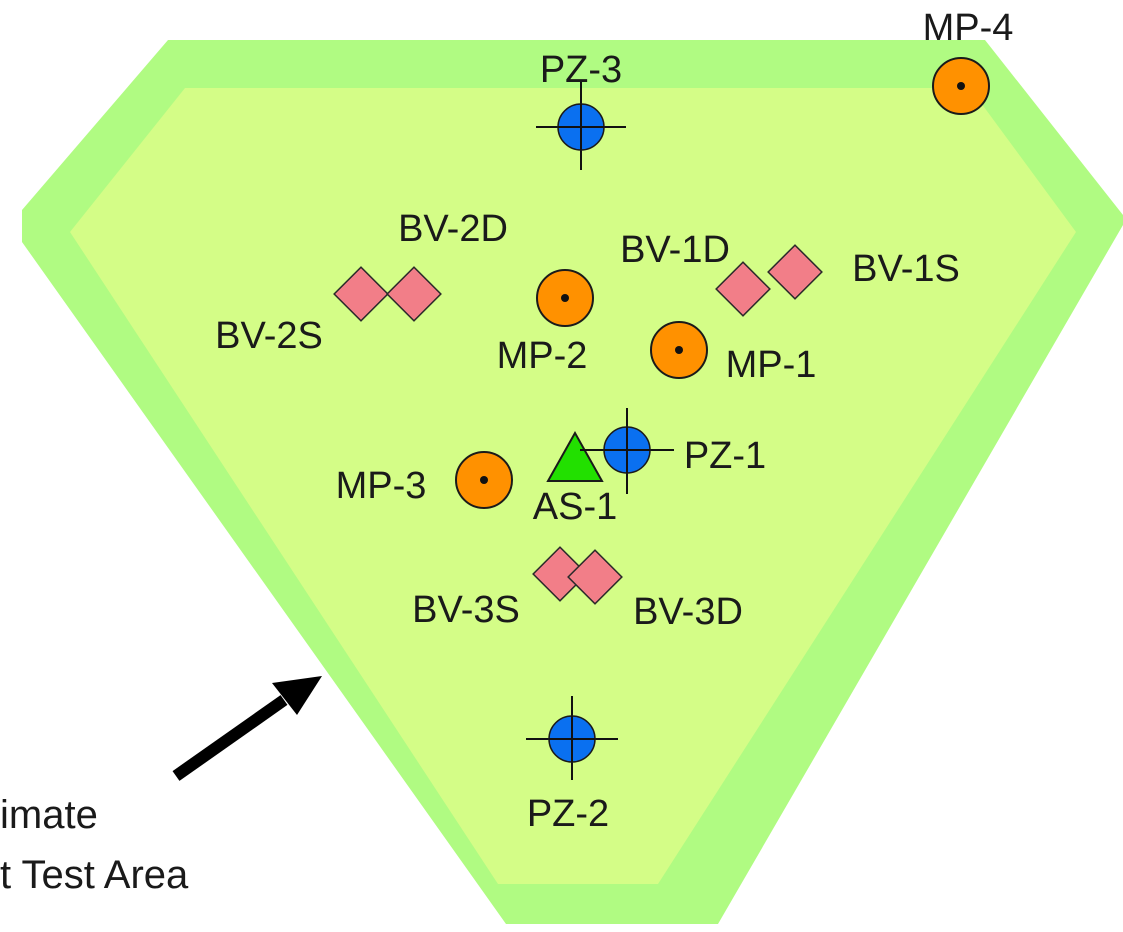 This screenshot has height=932, width=1123. What do you see at coordinates (725, 456) in the screenshot?
I see `label-pz-1: PZ-1` at bounding box center [725, 456].